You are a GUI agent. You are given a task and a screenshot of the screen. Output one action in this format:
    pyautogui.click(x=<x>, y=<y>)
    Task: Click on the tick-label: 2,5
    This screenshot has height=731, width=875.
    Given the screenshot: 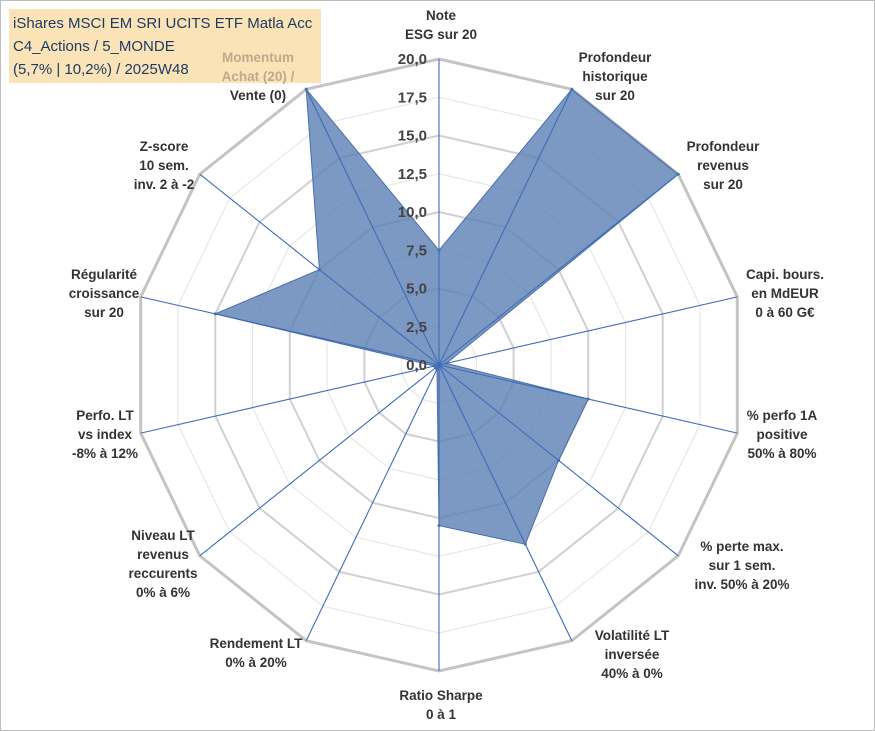 What is the action you would take?
    pyautogui.click(x=416, y=327)
    